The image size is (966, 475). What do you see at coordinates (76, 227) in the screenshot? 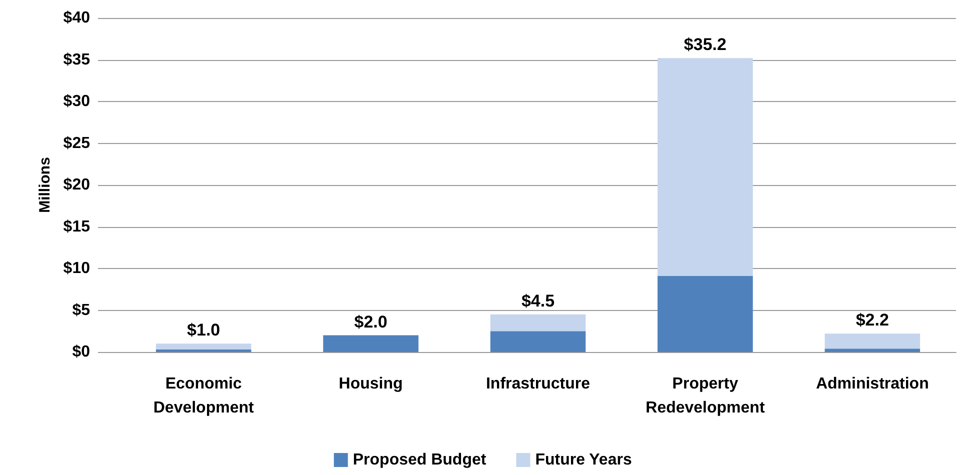
I see `y-tick-label: $15` at bounding box center [76, 227].